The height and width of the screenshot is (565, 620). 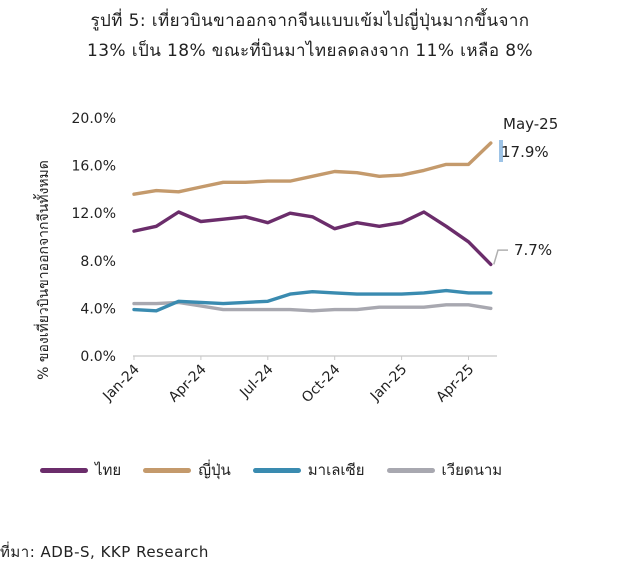 What do you see at coordinates (455, 384) in the screenshot?
I see `x-tick-label: Apr-25` at bounding box center [455, 384].